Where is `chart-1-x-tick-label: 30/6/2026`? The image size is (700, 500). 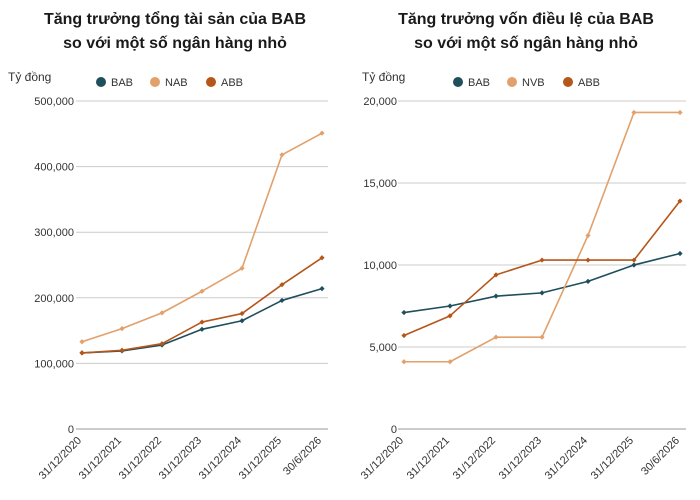 chart-1-x-tick-label: 30/6/2026 is located at coordinates (302, 456).